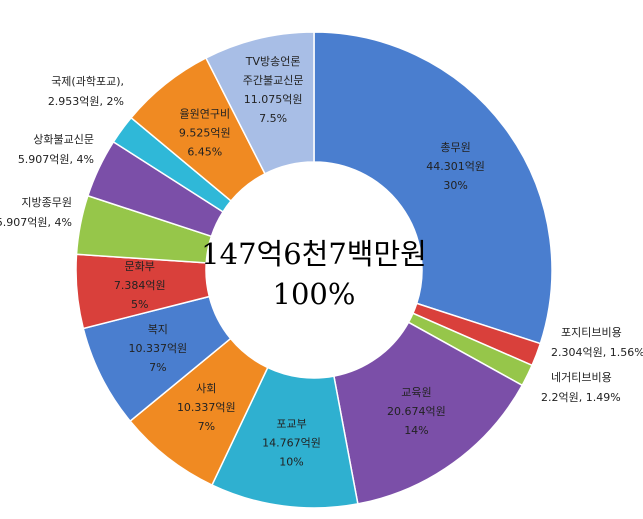 The width and height of the screenshot is (643, 519). I want to click on slice-name: 국제(과학포교),, so click(87, 81).